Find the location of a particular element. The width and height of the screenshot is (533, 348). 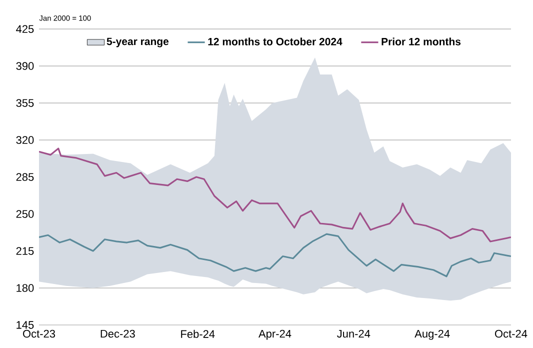

y-tick-label: 320 is located at coordinates (25, 140).